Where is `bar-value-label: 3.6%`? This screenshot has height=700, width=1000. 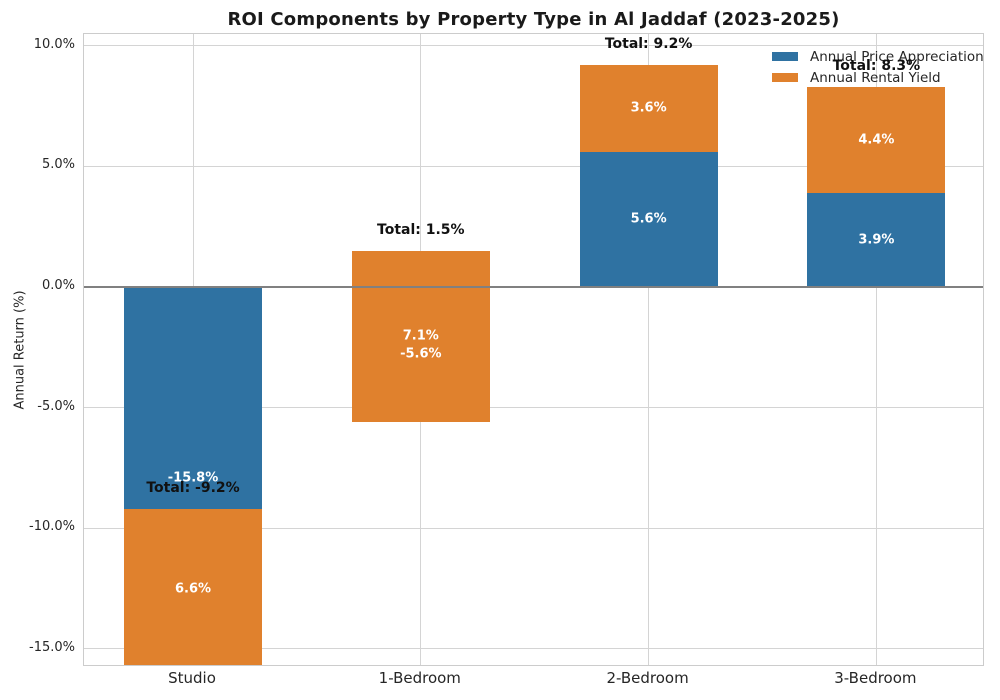 bar-value-label: 3.6% is located at coordinates (648, 108).